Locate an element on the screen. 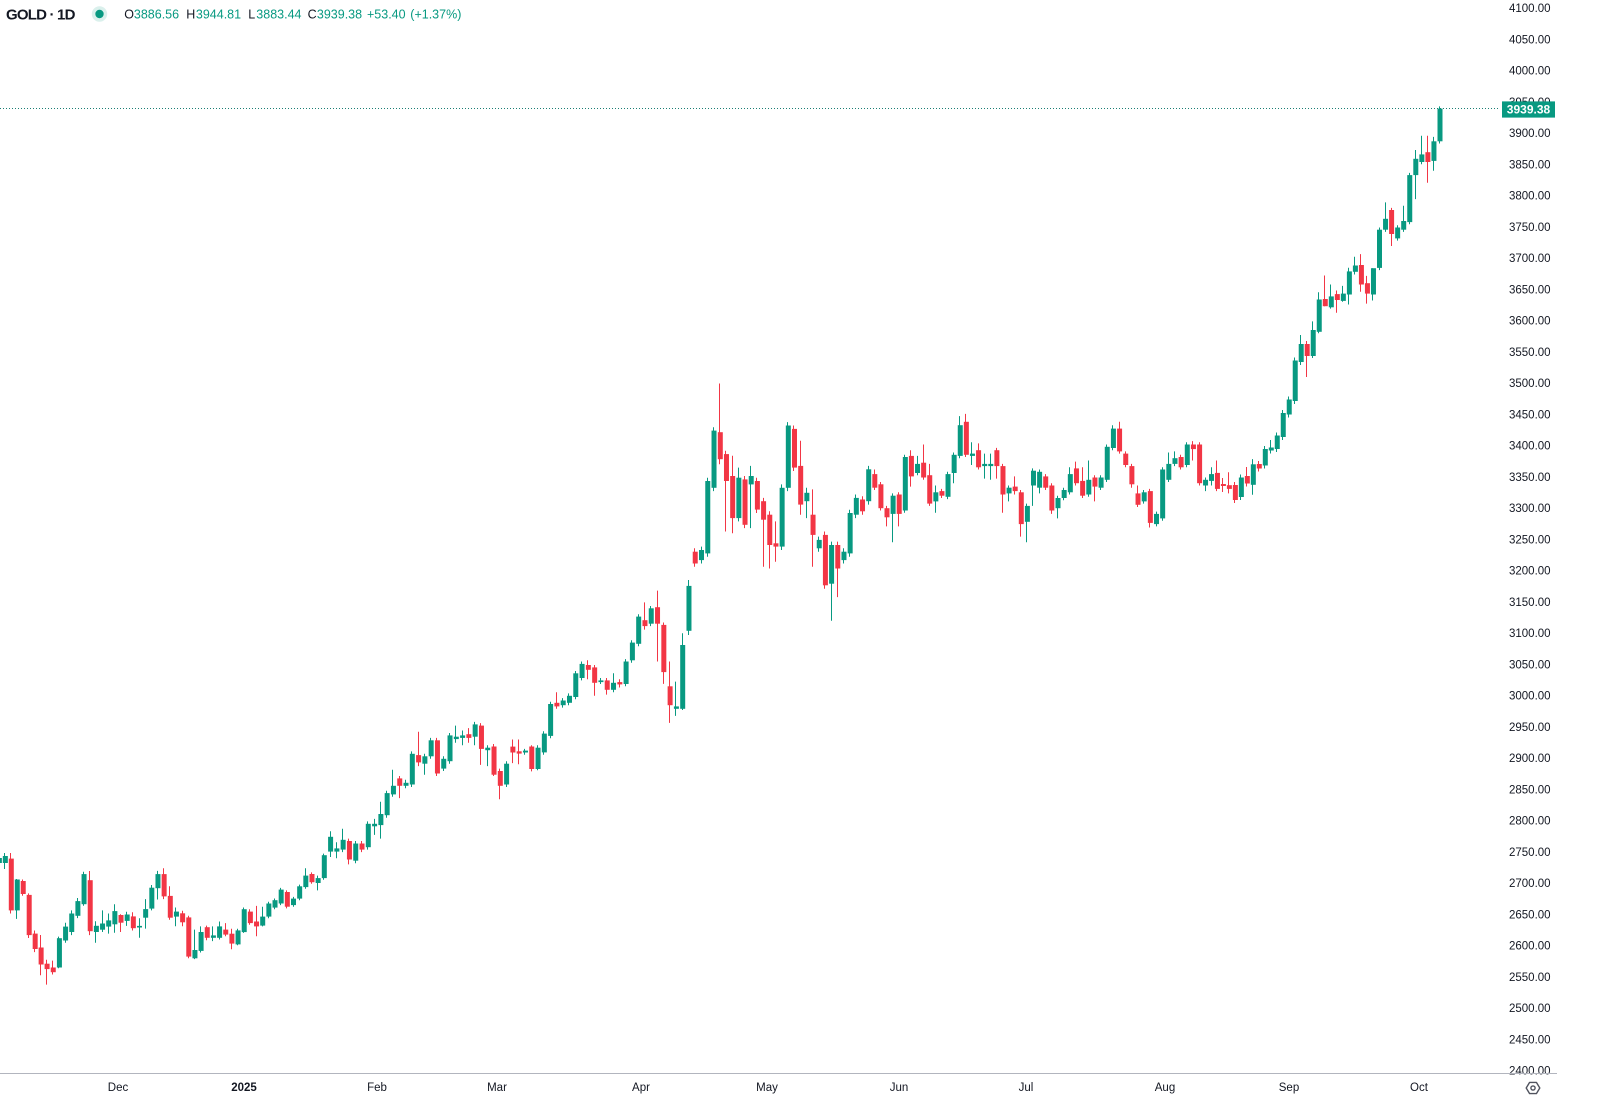 The width and height of the screenshot is (1611, 1100). svg-text: 2400.00 is located at coordinates (1530, 1072).